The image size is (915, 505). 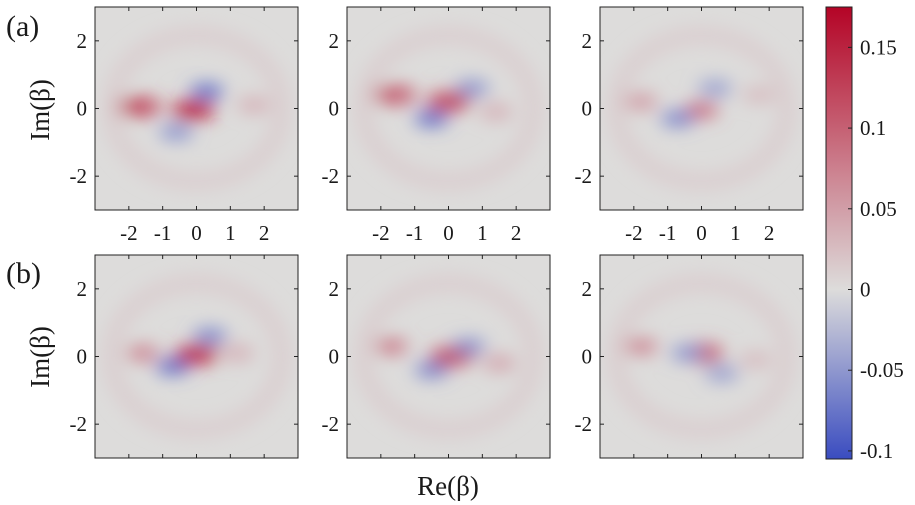 I want to click on colorbar-tick-label: 0.05, so click(x=878, y=209).